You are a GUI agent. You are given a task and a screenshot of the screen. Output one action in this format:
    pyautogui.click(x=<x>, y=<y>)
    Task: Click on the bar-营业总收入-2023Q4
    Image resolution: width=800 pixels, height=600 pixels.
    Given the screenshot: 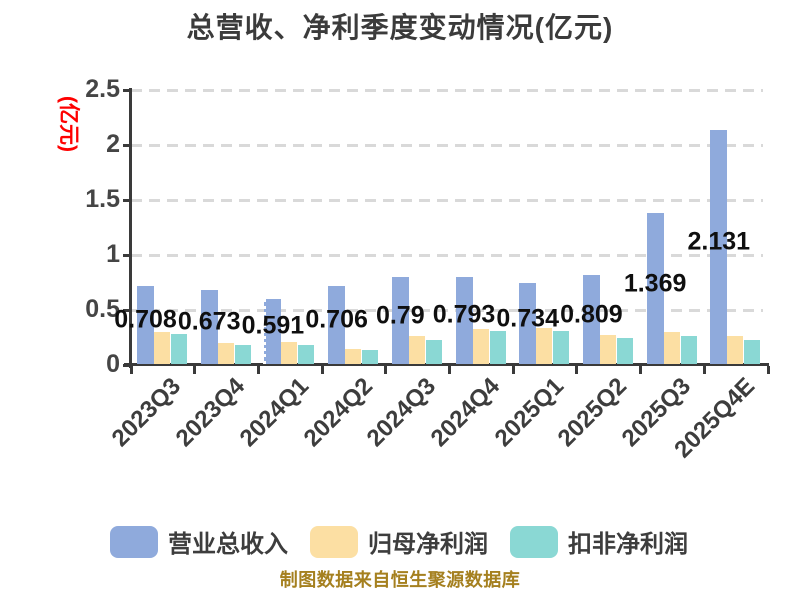 What is the action you would take?
    pyautogui.click(x=209, y=327)
    